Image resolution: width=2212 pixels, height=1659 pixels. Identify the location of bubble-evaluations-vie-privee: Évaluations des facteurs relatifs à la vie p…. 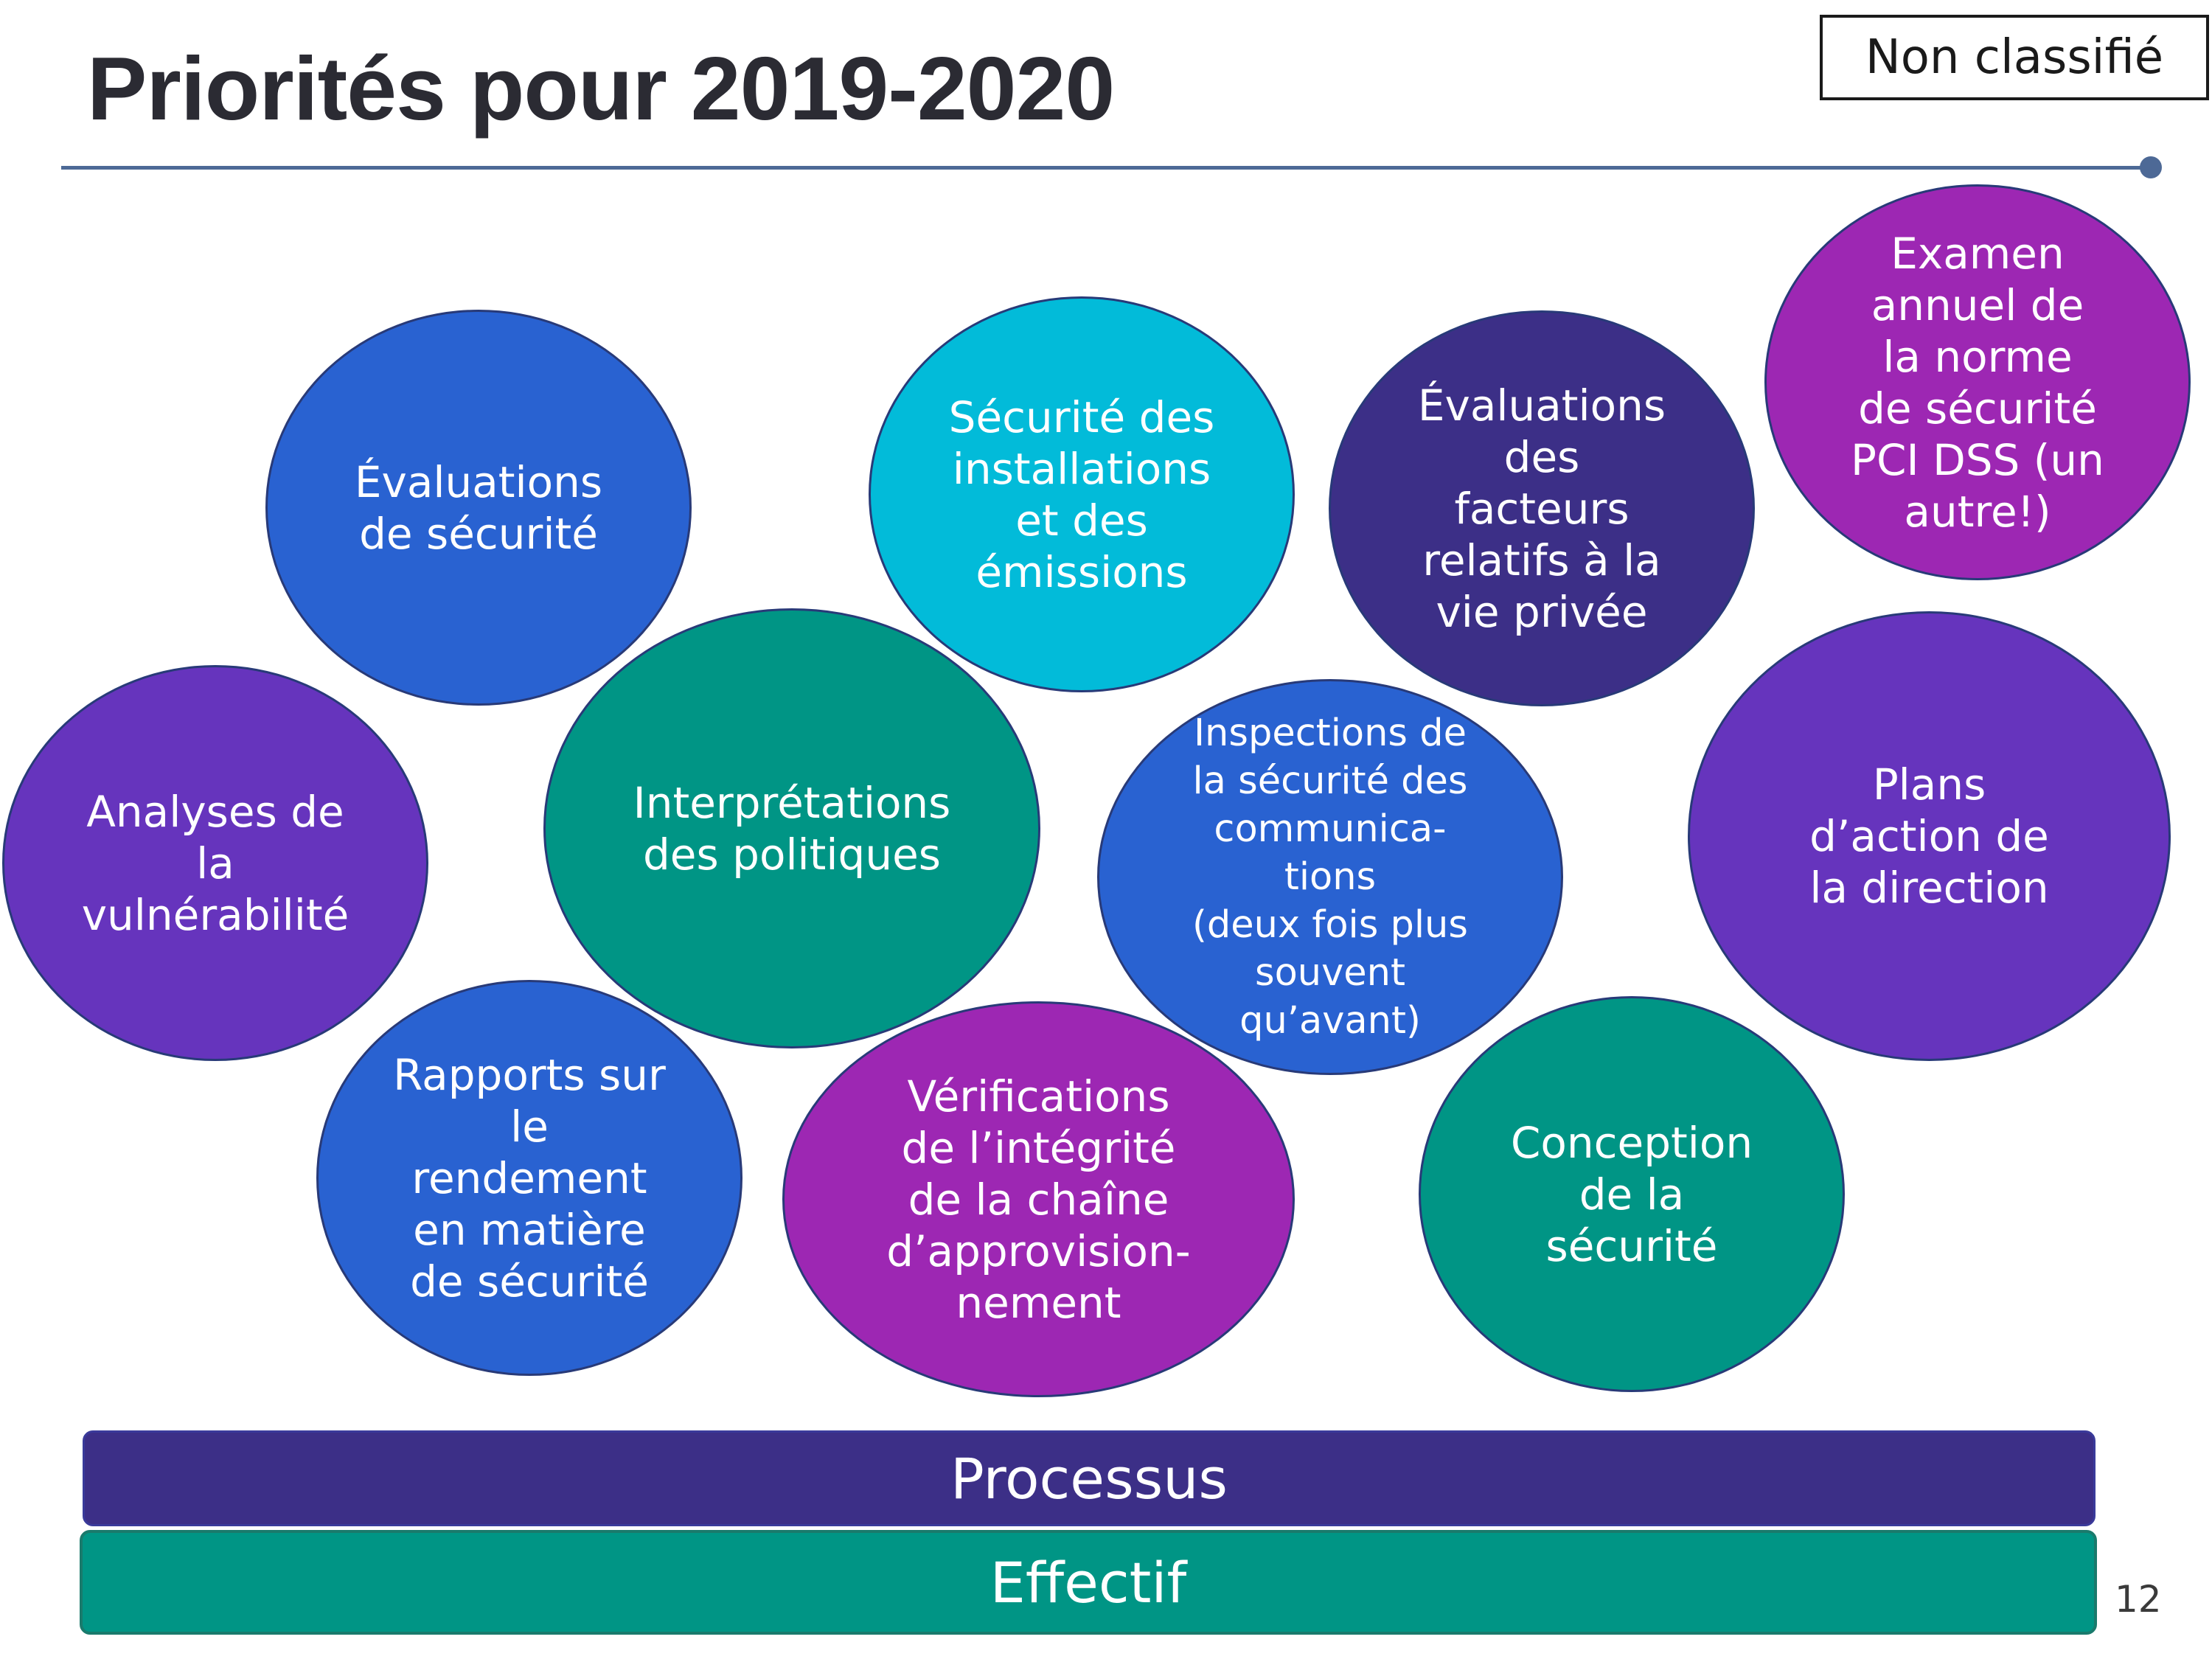
(1542, 508).